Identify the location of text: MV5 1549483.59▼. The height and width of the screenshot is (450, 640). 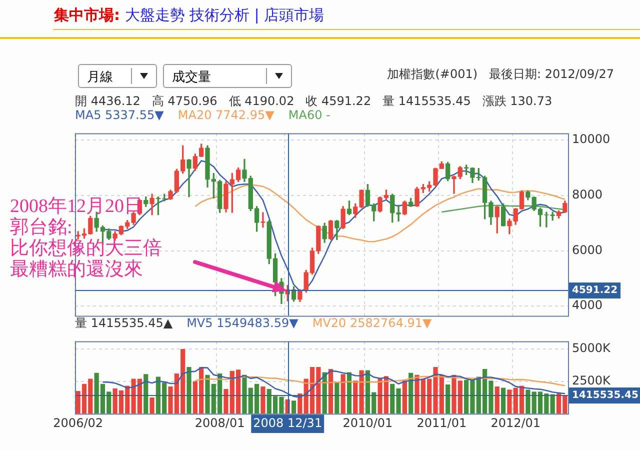
(242, 323).